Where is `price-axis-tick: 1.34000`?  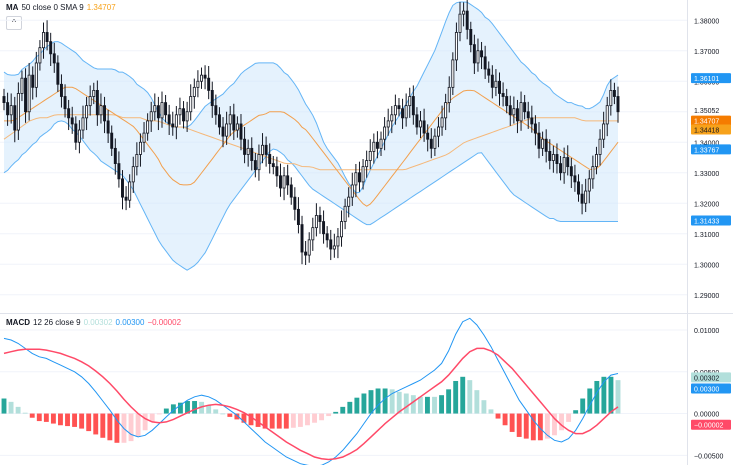
price-axis-tick: 1.34000 is located at coordinates (706, 143).